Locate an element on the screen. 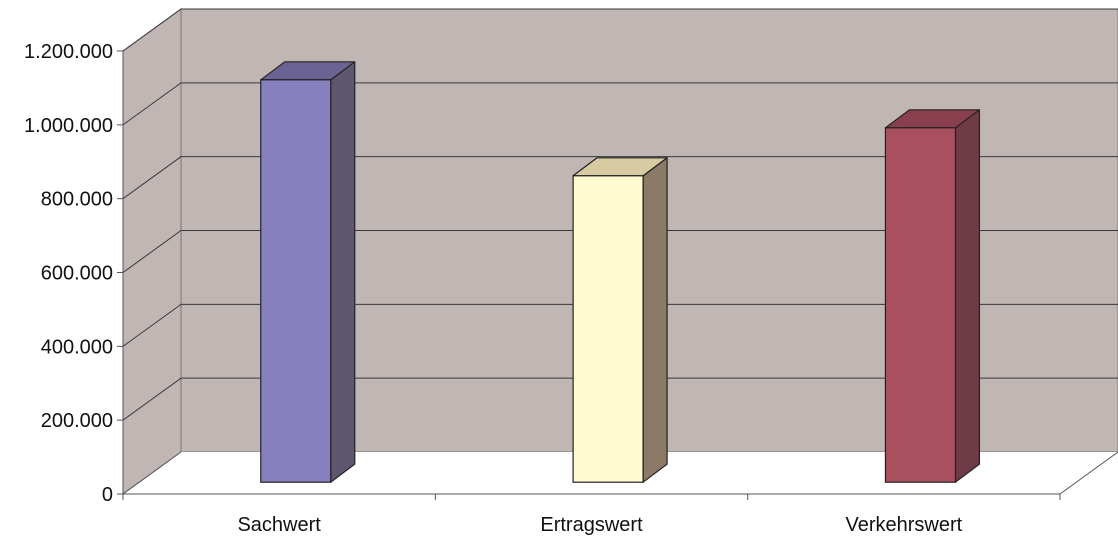  y-tick-label: 200.000 is located at coordinates (77, 421).